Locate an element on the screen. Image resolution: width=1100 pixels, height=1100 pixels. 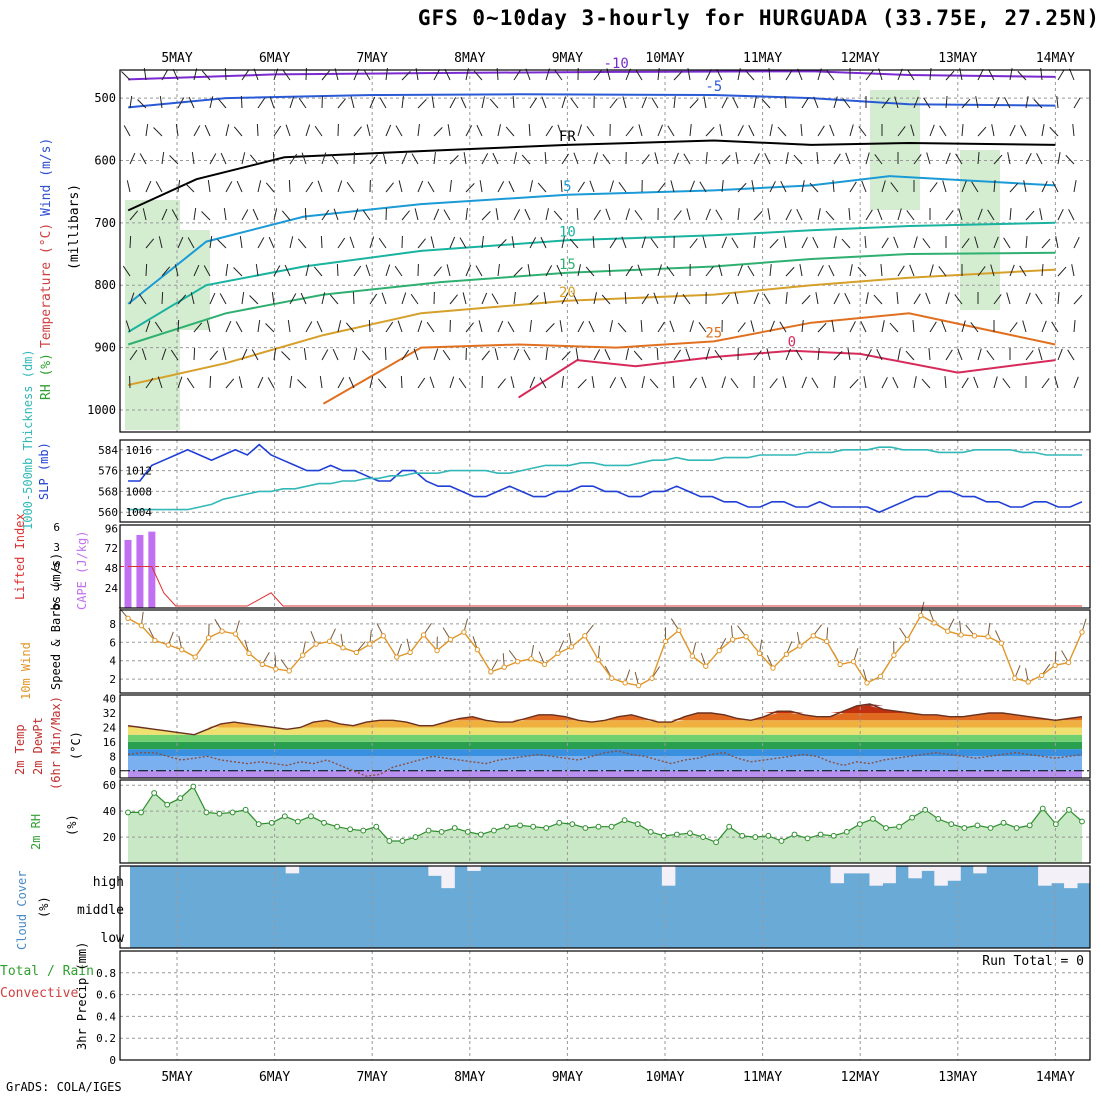
rh-unit-label: (%) is located at coordinates (72, 825).